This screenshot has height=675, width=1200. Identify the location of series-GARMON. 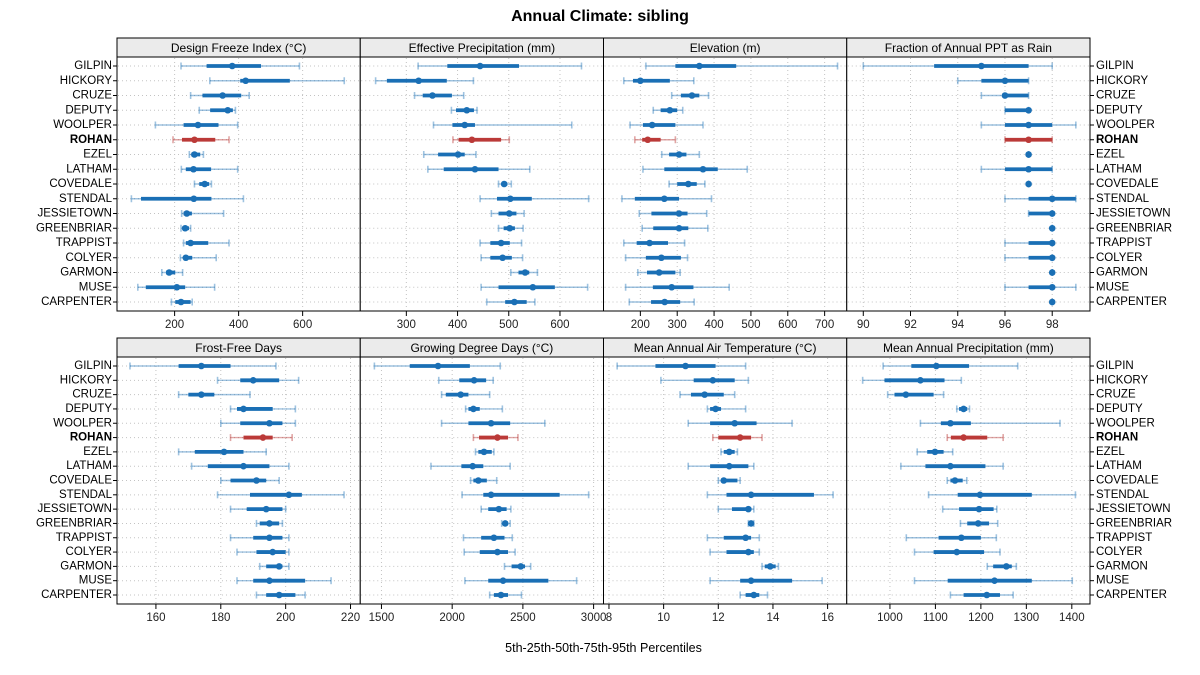
(770, 566).